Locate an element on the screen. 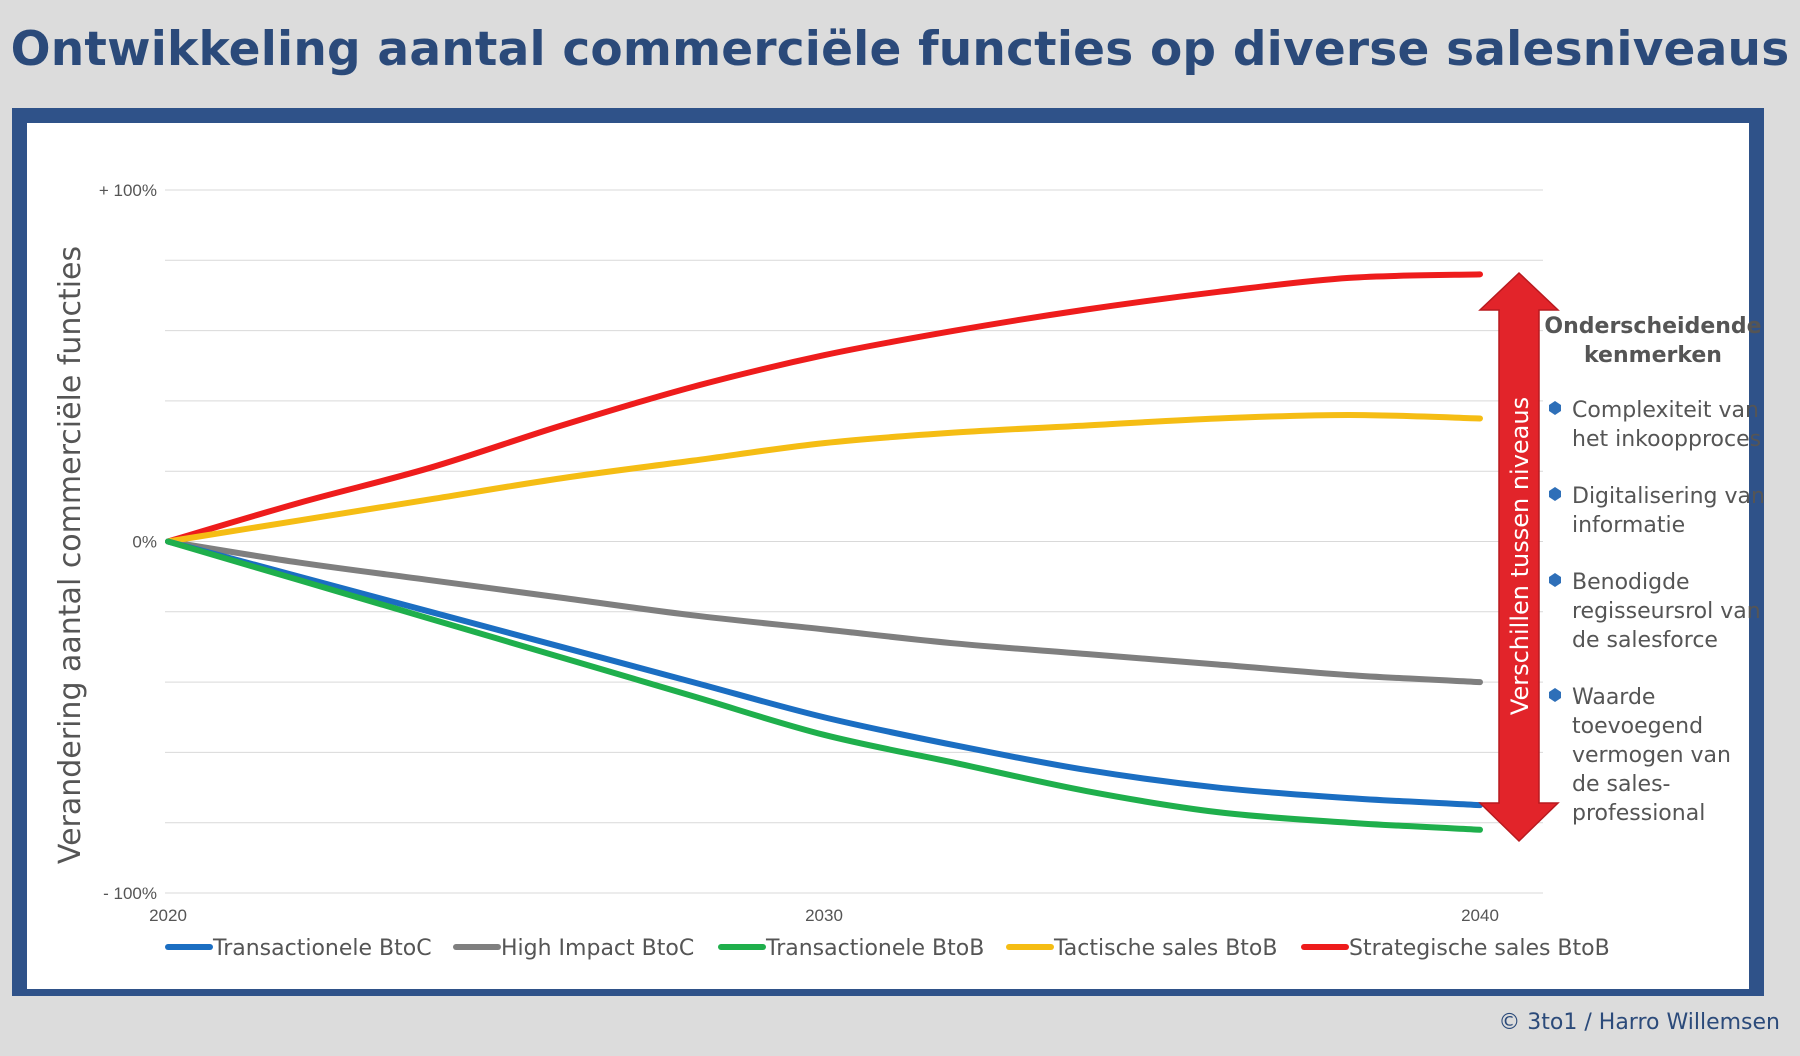  copyright-credit: © 3to1 / Harro Willemsen is located at coordinates (1639, 1022).